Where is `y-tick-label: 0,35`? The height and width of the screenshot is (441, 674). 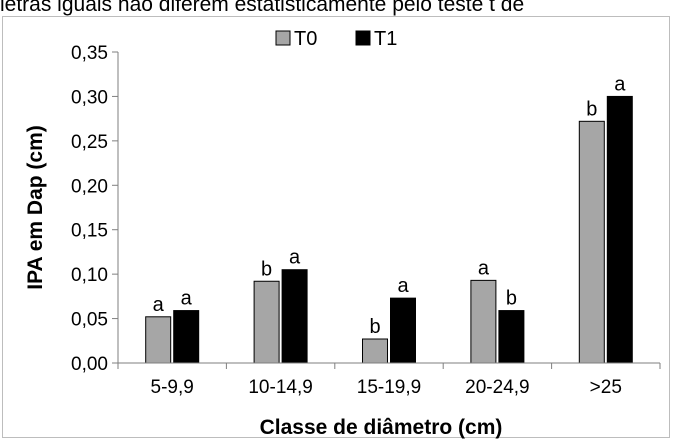 y-tick-label: 0,35 is located at coordinates (89, 53).